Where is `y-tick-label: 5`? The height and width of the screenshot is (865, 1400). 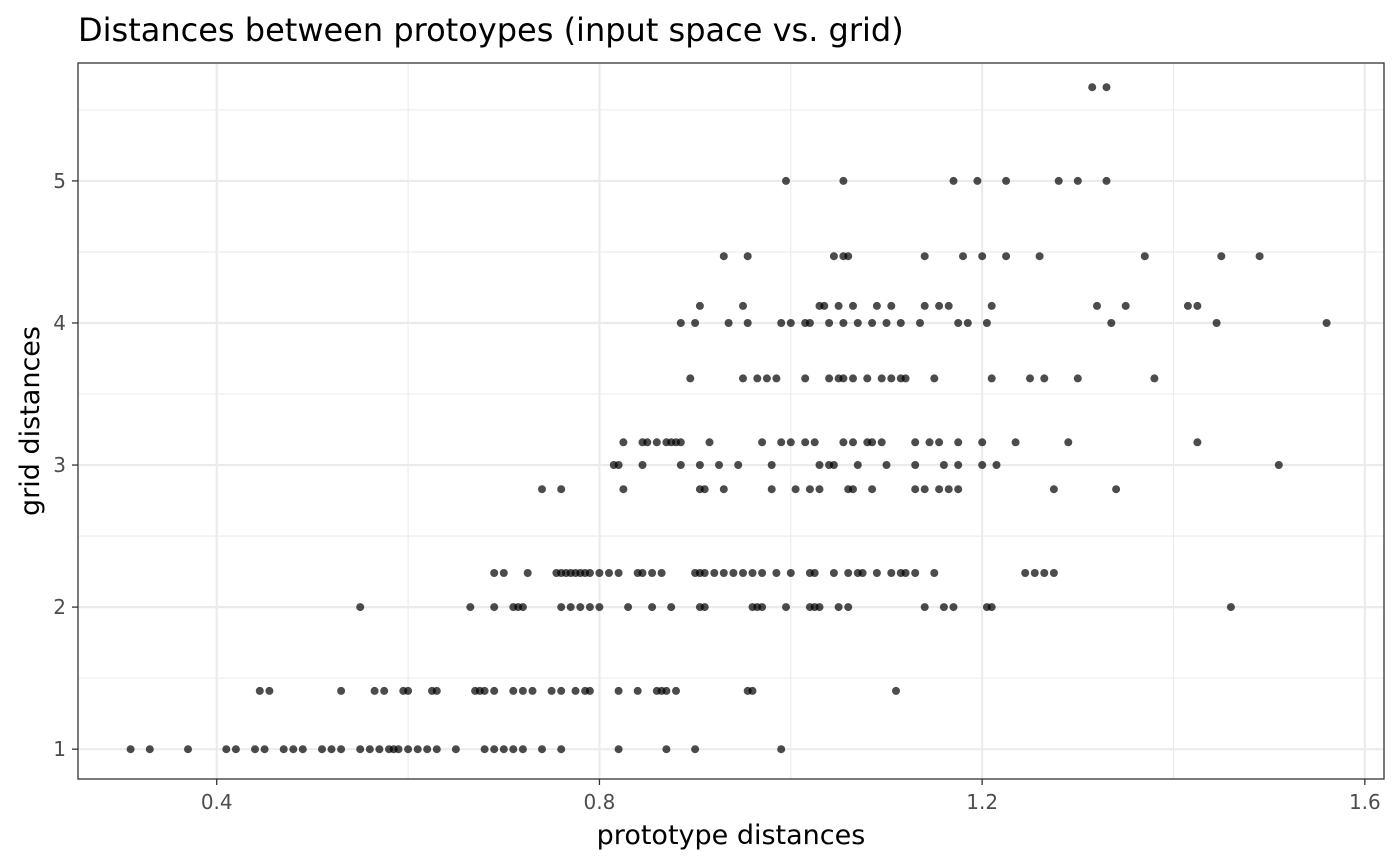
y-tick-label: 5 is located at coordinates (59, 181).